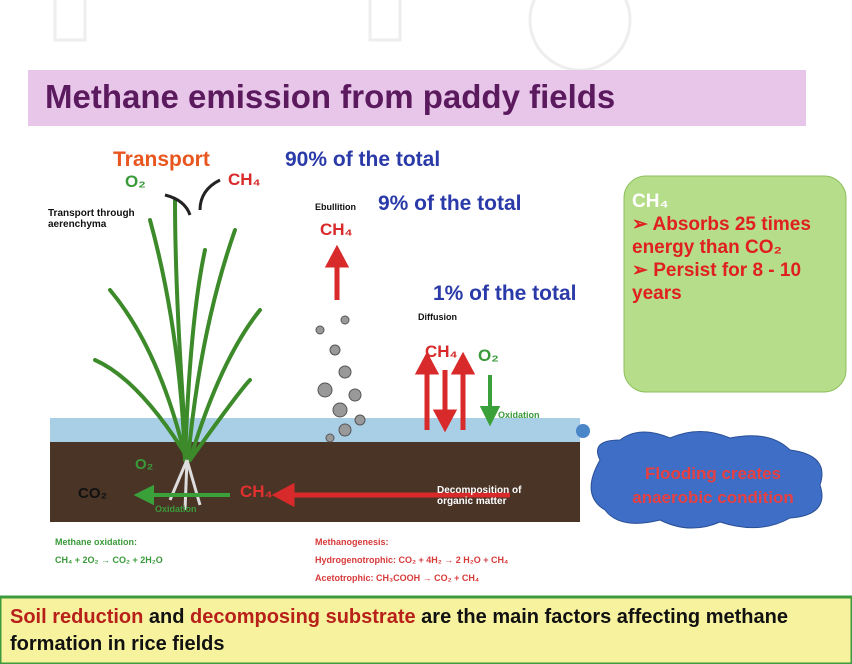 The height and width of the screenshot is (664, 852). I want to click on water, so click(315, 430).